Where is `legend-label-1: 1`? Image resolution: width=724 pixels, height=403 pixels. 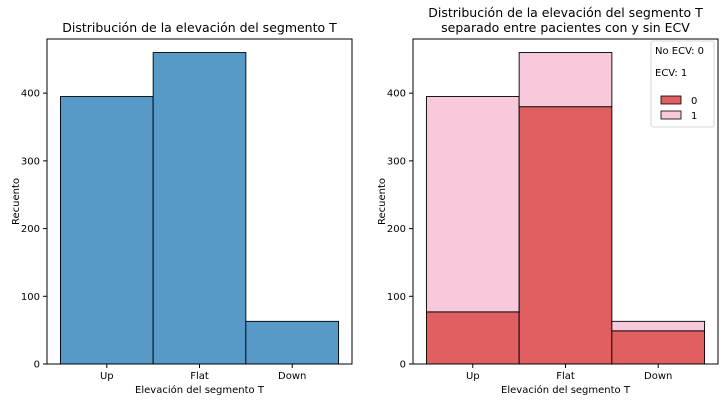
legend-label-1: 1 is located at coordinates (694, 116).